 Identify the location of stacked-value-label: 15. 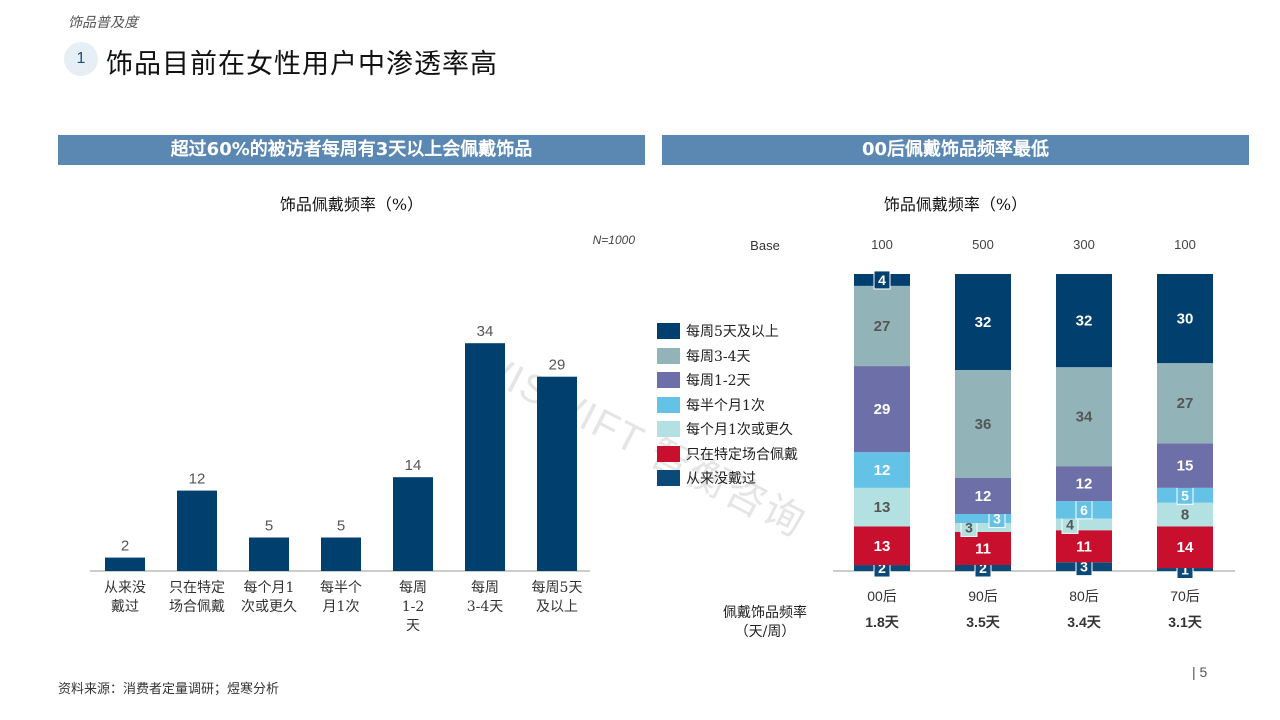
(1185, 466).